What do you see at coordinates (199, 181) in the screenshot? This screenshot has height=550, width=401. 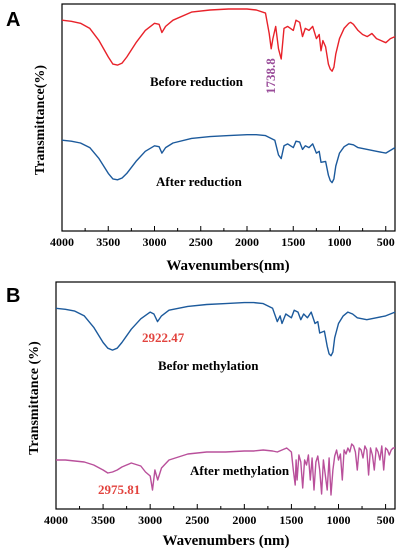 I see `series-label-after-reduction: After reduction` at bounding box center [199, 181].